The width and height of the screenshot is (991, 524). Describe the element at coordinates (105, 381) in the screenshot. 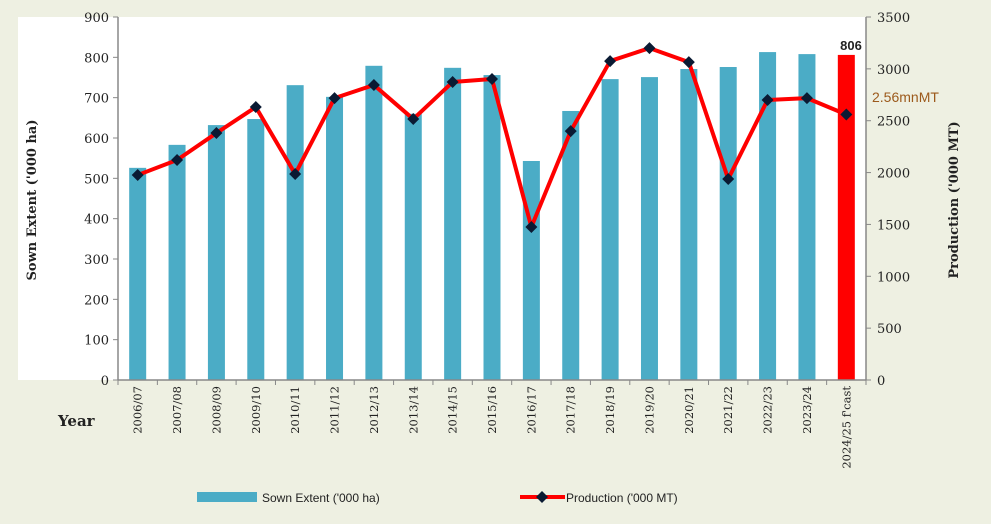

I see `y-tick-label-left: 0` at that location.